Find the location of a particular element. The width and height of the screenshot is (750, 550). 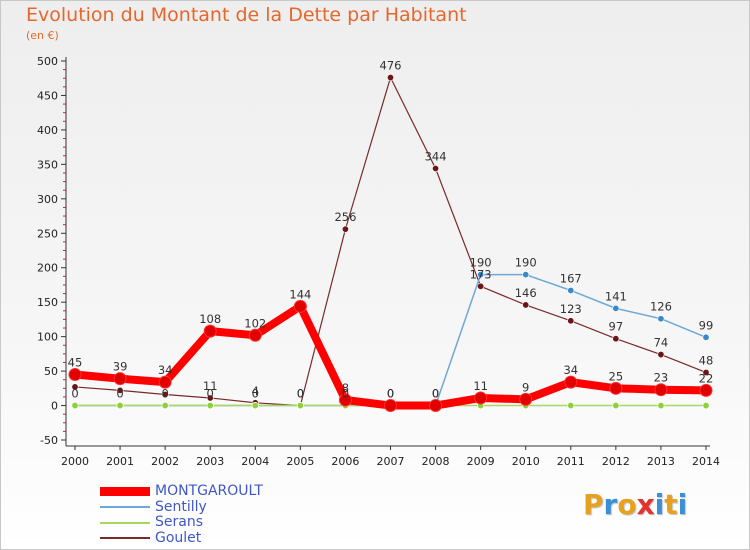

data-label-sentilly: 141 is located at coordinates (616, 296).